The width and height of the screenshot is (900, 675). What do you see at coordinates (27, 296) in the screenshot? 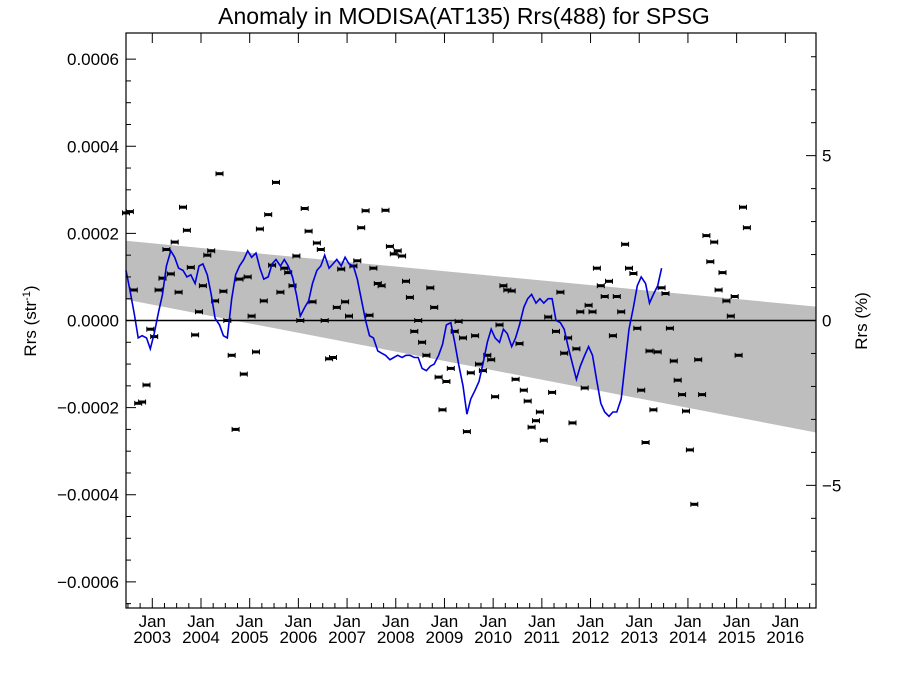
I see `y-axis-label-superscript: -1` at bounding box center [27, 296].